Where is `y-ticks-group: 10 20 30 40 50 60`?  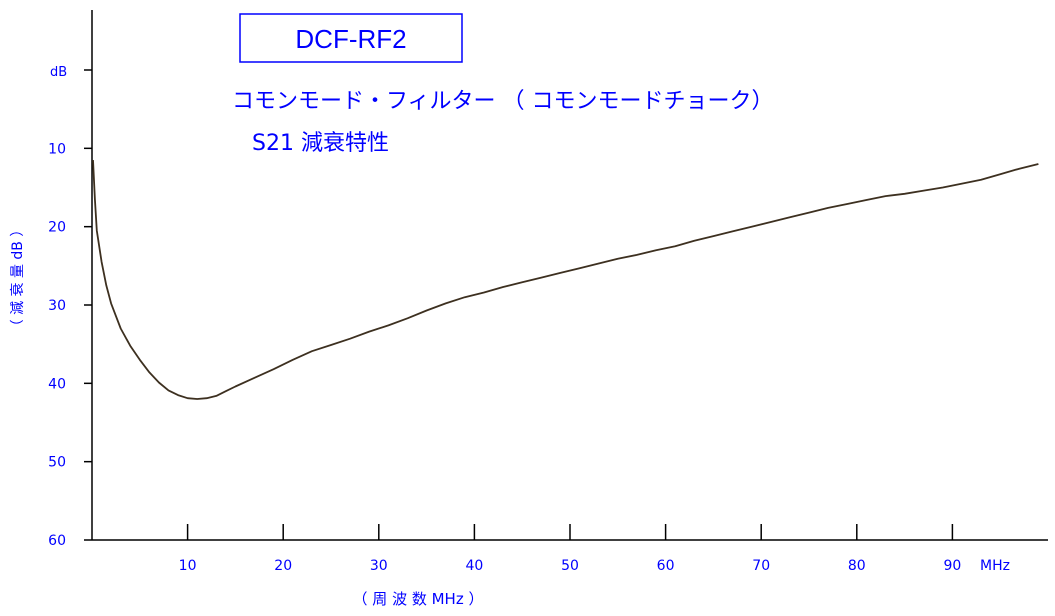 y-ticks-group: 10 20 30 40 50 60 is located at coordinates (70, 309).